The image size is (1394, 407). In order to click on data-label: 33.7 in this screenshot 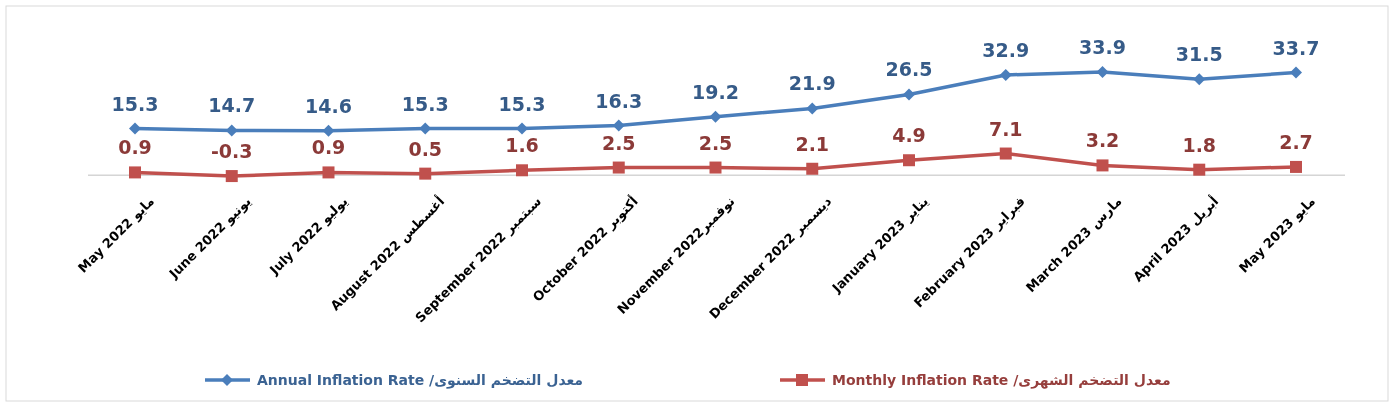, I will do `click(1296, 47)`.